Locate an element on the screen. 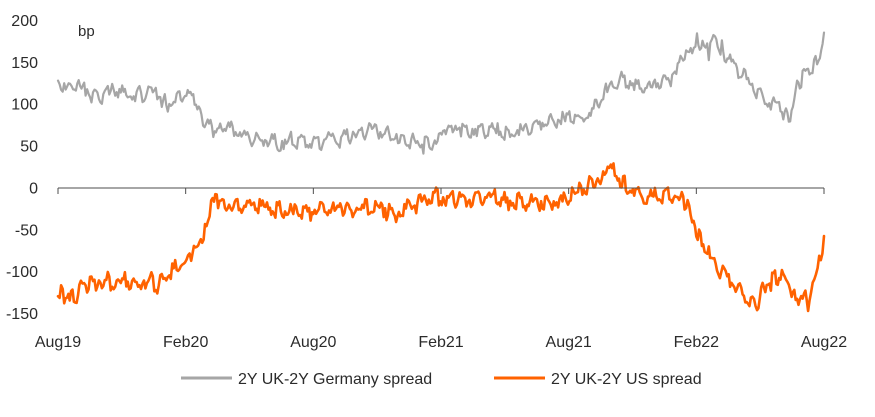 This screenshot has height=417, width=875. legend-label: 2Y UK-2Y Germany spread is located at coordinates (335, 379).